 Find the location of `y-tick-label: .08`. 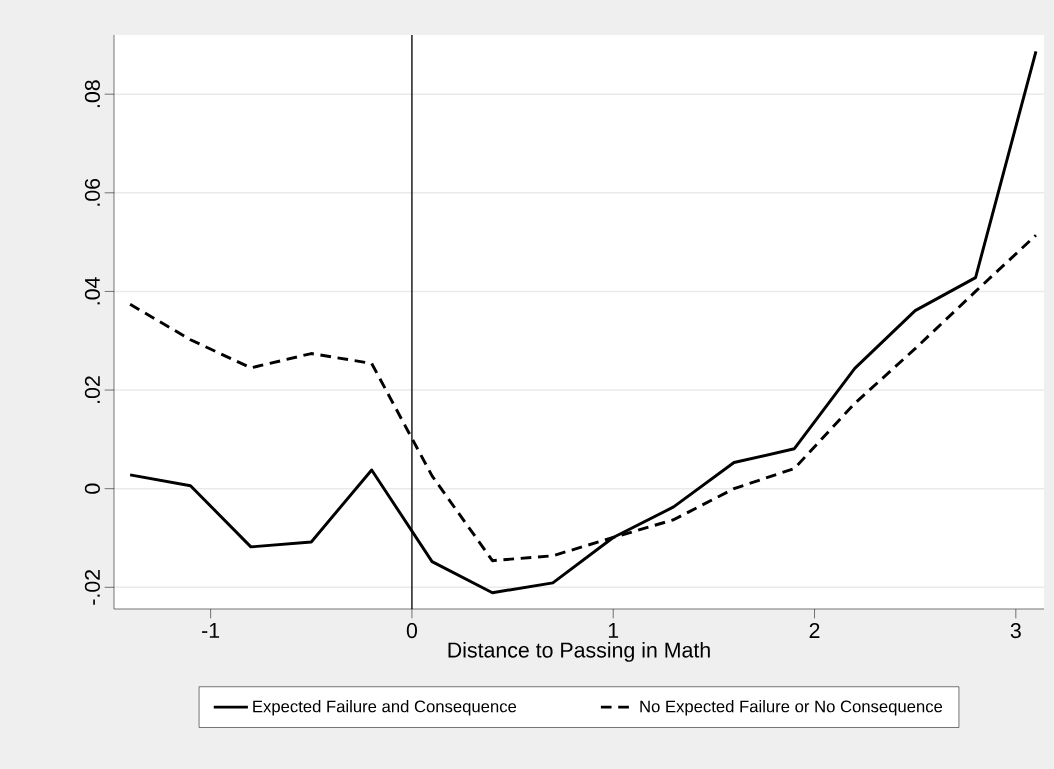

y-tick-label: .08 is located at coordinates (92, 94).